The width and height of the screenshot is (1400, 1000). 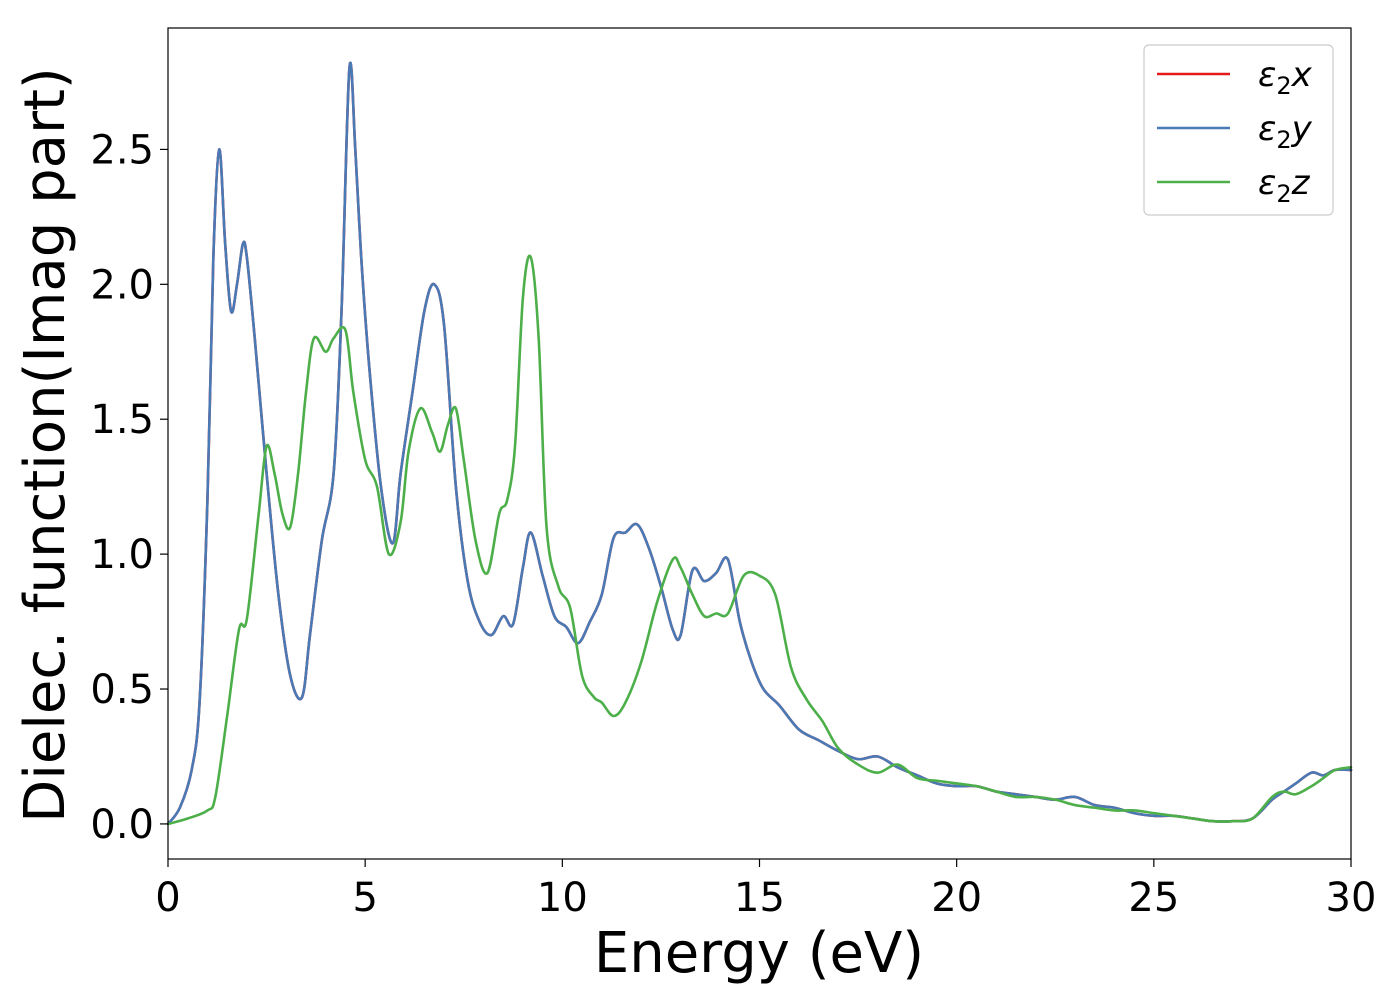 What do you see at coordinates (759, 953) in the screenshot?
I see `x-axis-label: Energy (eV)` at bounding box center [759, 953].